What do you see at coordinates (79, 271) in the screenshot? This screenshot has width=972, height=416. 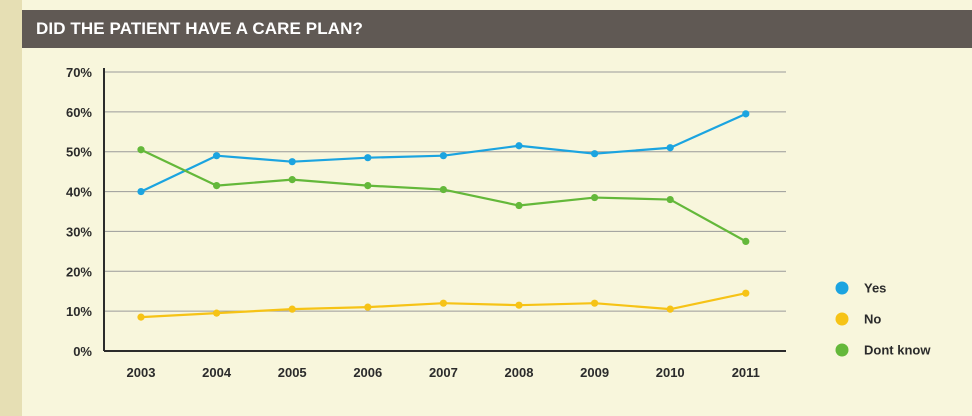 I see `y-tick-label: 20%` at bounding box center [79, 271].